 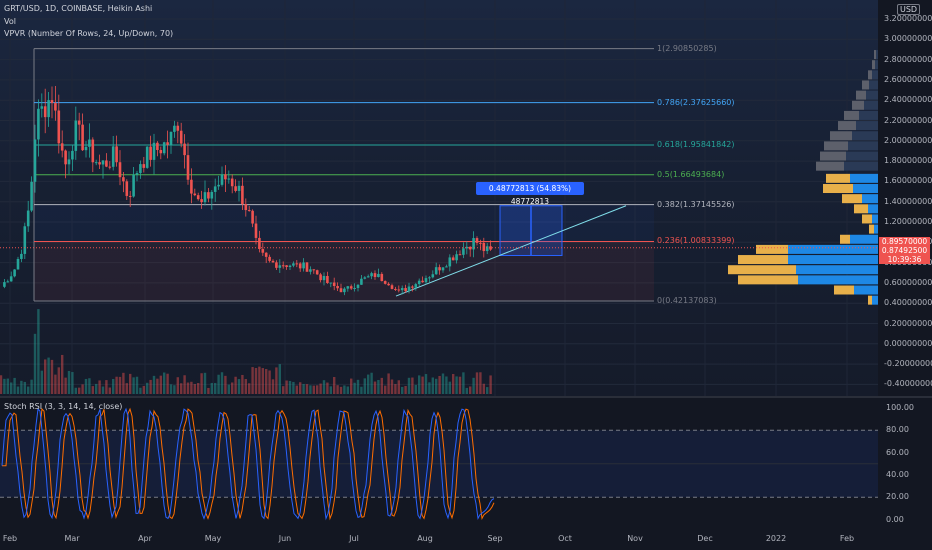 What do you see at coordinates (78, 8) in the screenshot?
I see `symbol-legend: GRT/USD, 1D, COINBASE, Heikin Ashi` at bounding box center [78, 8].